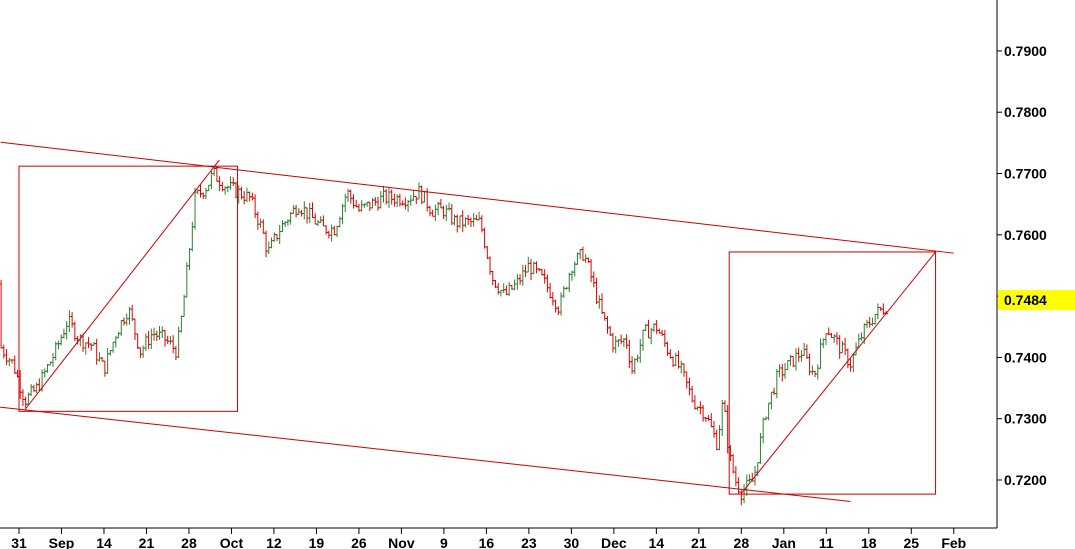 The width and height of the screenshot is (1075, 549). What do you see at coordinates (359, 542) in the screenshot?
I see `x-tick-label: 26` at bounding box center [359, 542].